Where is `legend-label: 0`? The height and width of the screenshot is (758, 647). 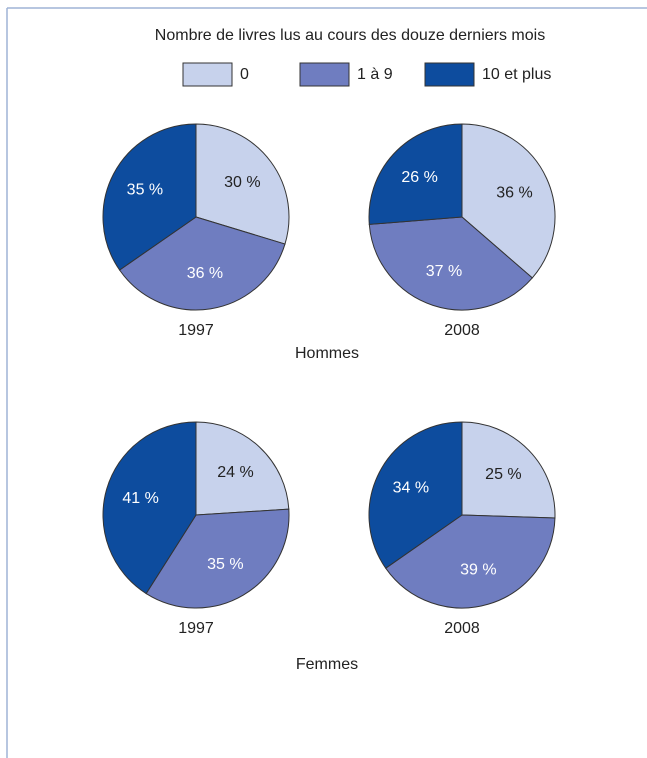 legend-label: 0 is located at coordinates (244, 74).